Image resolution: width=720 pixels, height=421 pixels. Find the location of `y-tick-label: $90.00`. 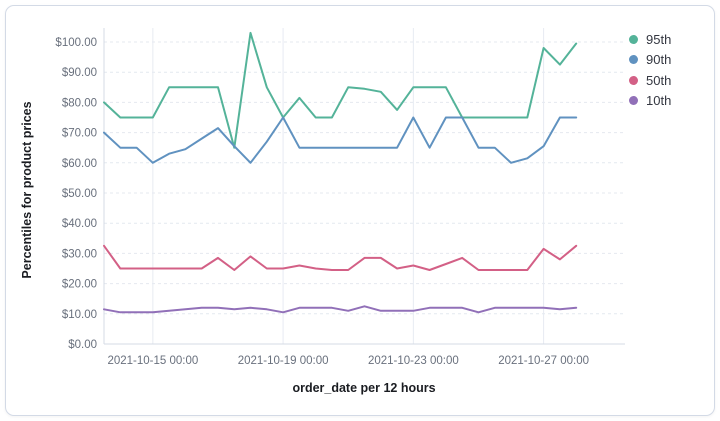

y-tick-label: $90.00 is located at coordinates (79, 73).